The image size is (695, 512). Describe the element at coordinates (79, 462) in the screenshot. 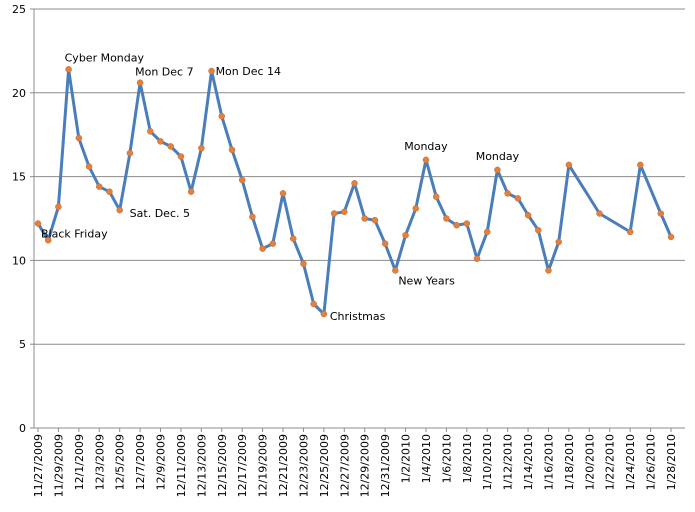

I see `x-tick-label: 12/1/2009` at that location.